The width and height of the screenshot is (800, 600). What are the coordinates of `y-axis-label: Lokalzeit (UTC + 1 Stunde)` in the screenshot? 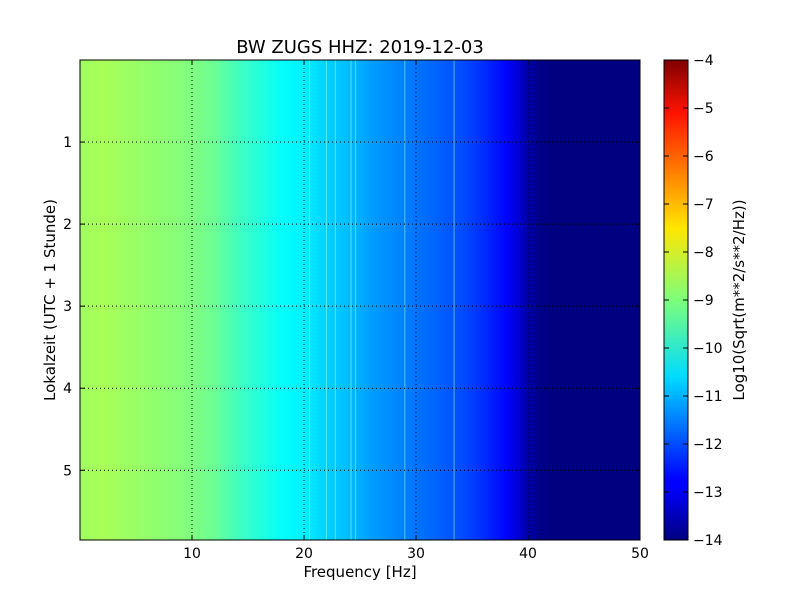 It's located at (50, 300).